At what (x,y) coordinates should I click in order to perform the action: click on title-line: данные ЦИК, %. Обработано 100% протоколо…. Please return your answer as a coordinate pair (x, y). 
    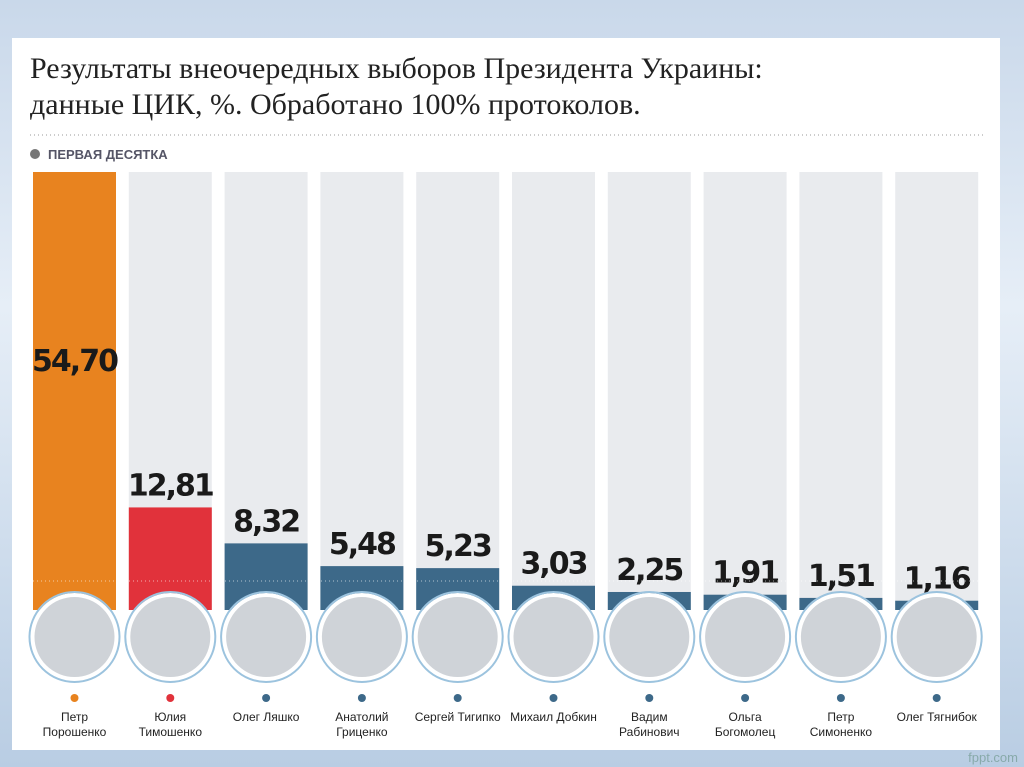
    Looking at the image, I should click on (335, 104).